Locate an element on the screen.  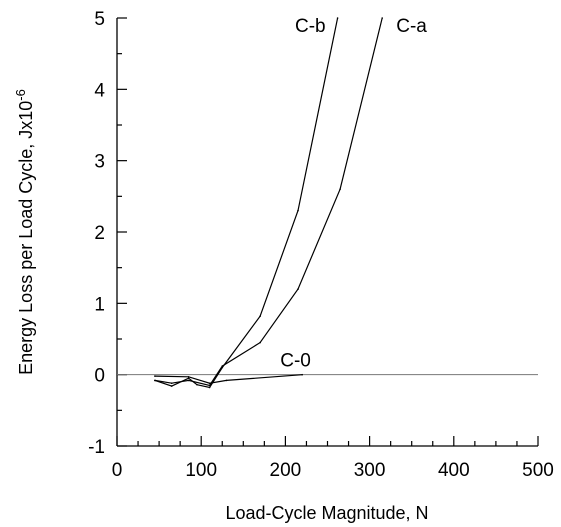
y-axis-title-main: Energy Loss per Load Cycle, Jx10 is located at coordinates (26, 238).